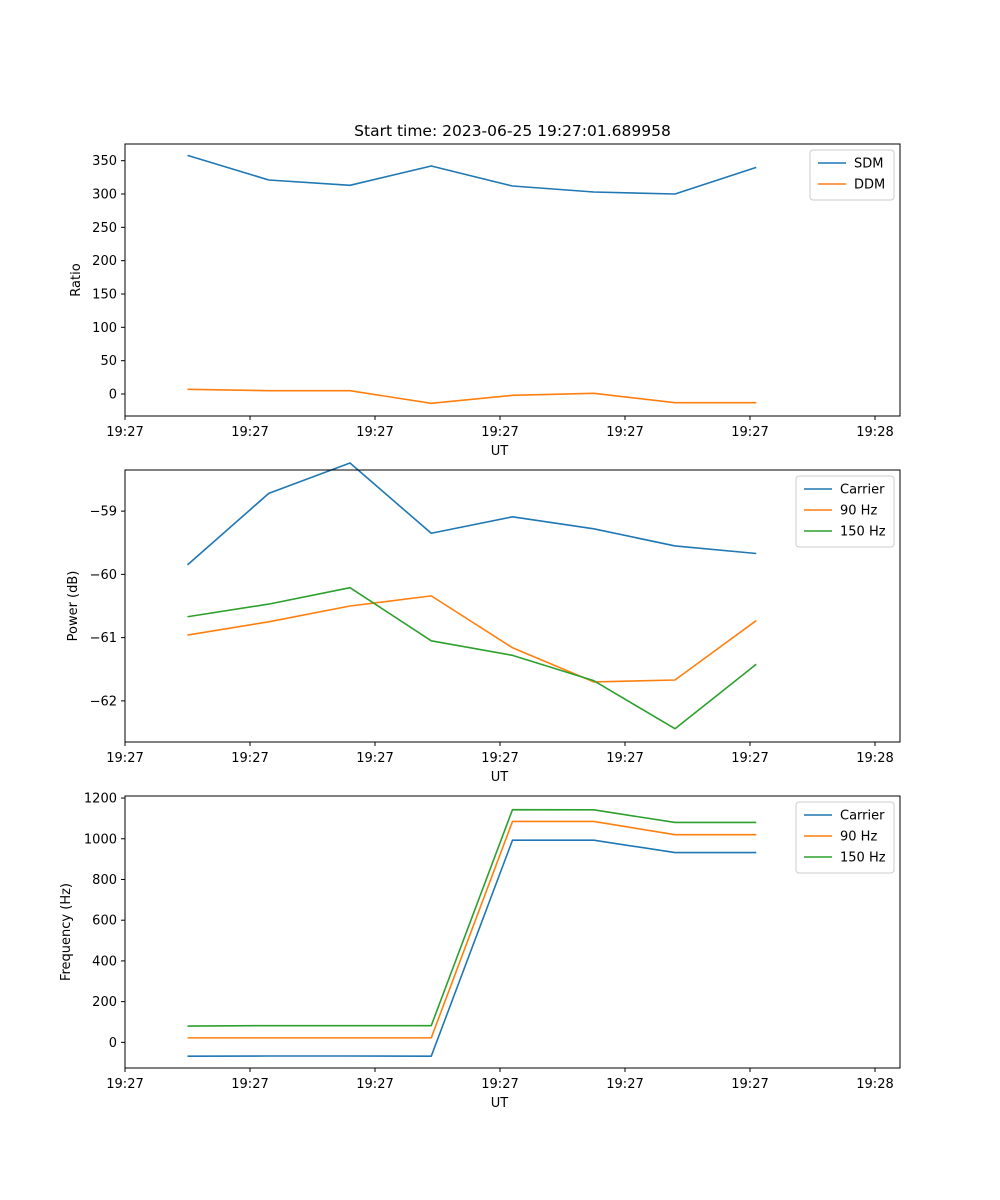  I want to click on legend-label: SDM, so click(868, 164).